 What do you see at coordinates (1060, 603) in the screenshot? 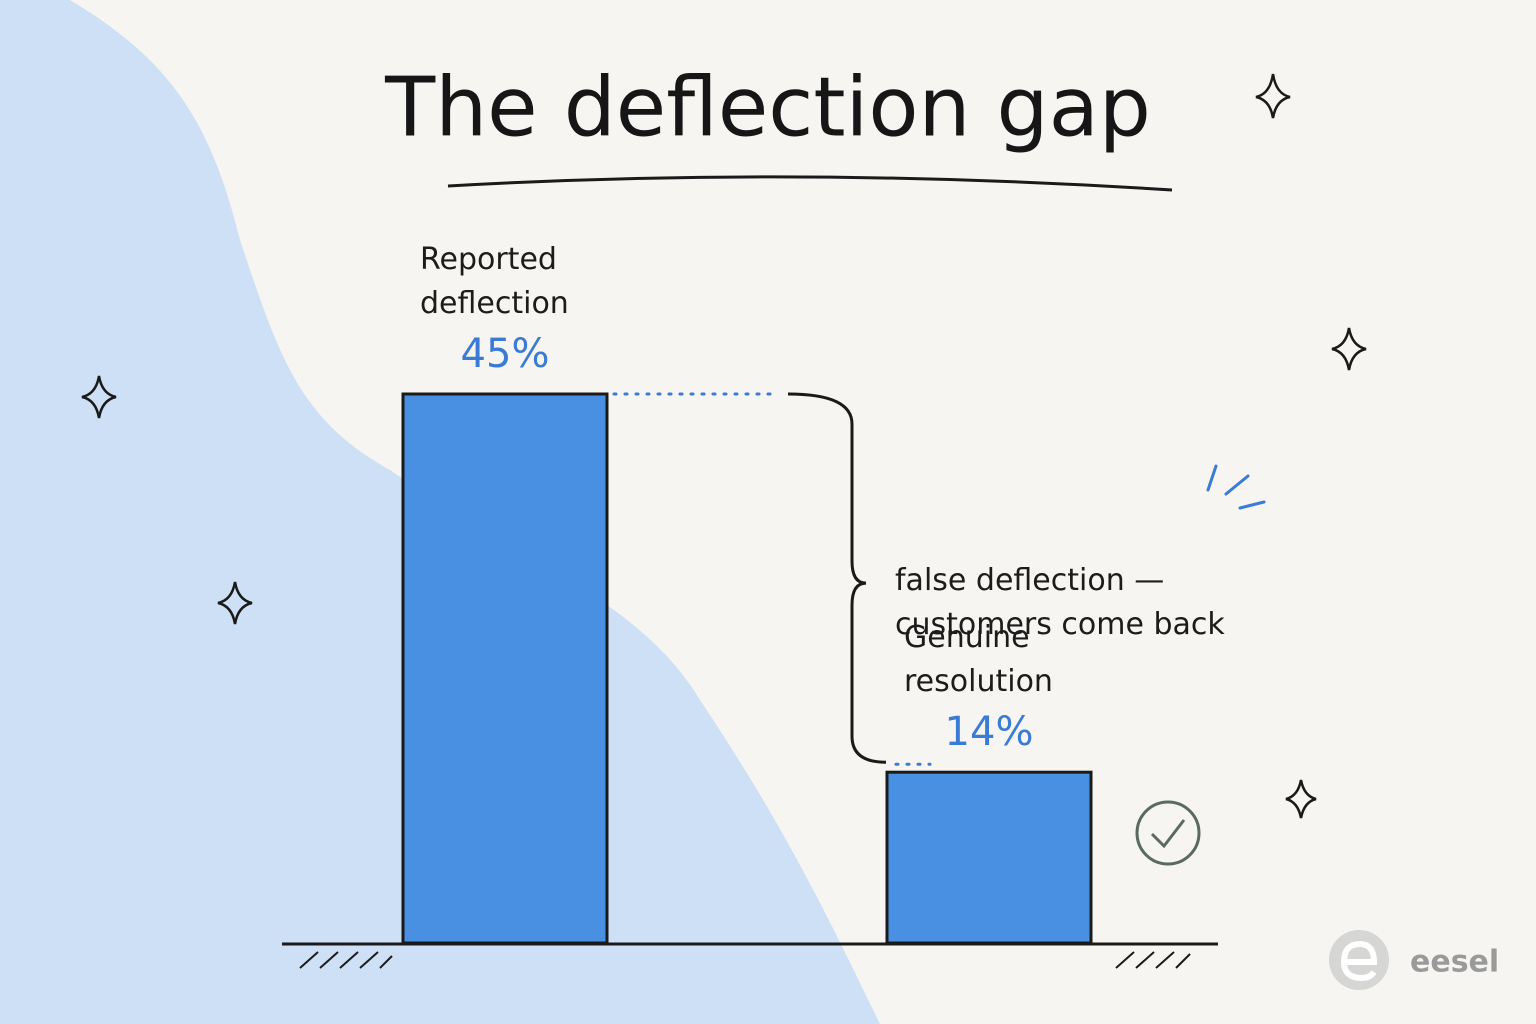
I see `annotation: false deflection — customers come back` at bounding box center [1060, 603].